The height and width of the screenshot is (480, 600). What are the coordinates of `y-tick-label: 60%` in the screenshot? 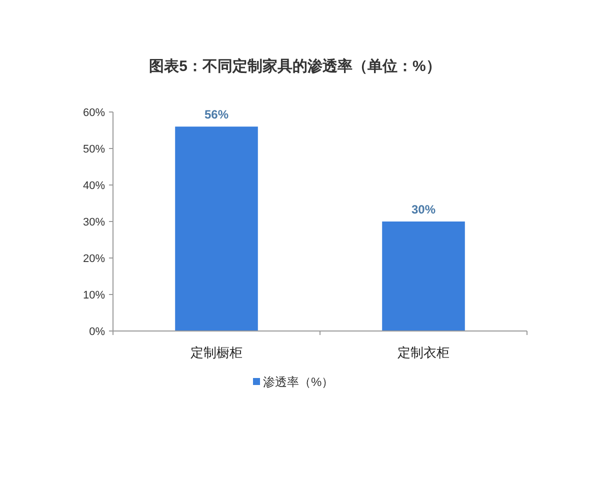 It's located at (94, 113).